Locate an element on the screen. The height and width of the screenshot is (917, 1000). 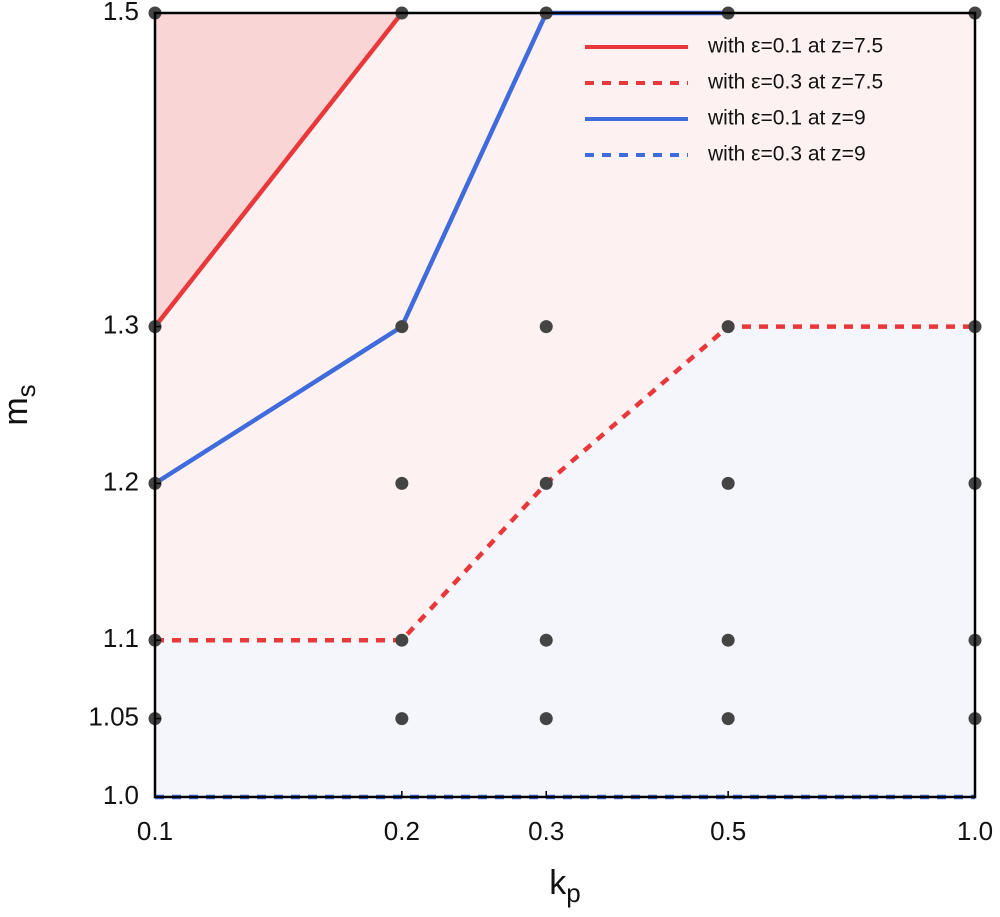
x-axis-label: kp is located at coordinates (564, 886).